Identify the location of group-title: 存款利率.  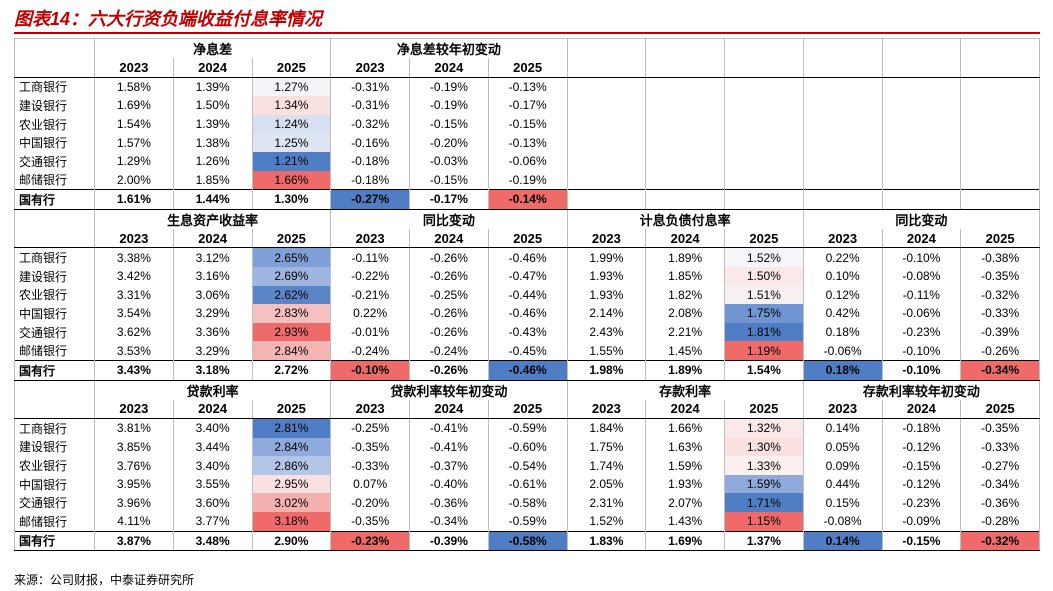
(685, 389).